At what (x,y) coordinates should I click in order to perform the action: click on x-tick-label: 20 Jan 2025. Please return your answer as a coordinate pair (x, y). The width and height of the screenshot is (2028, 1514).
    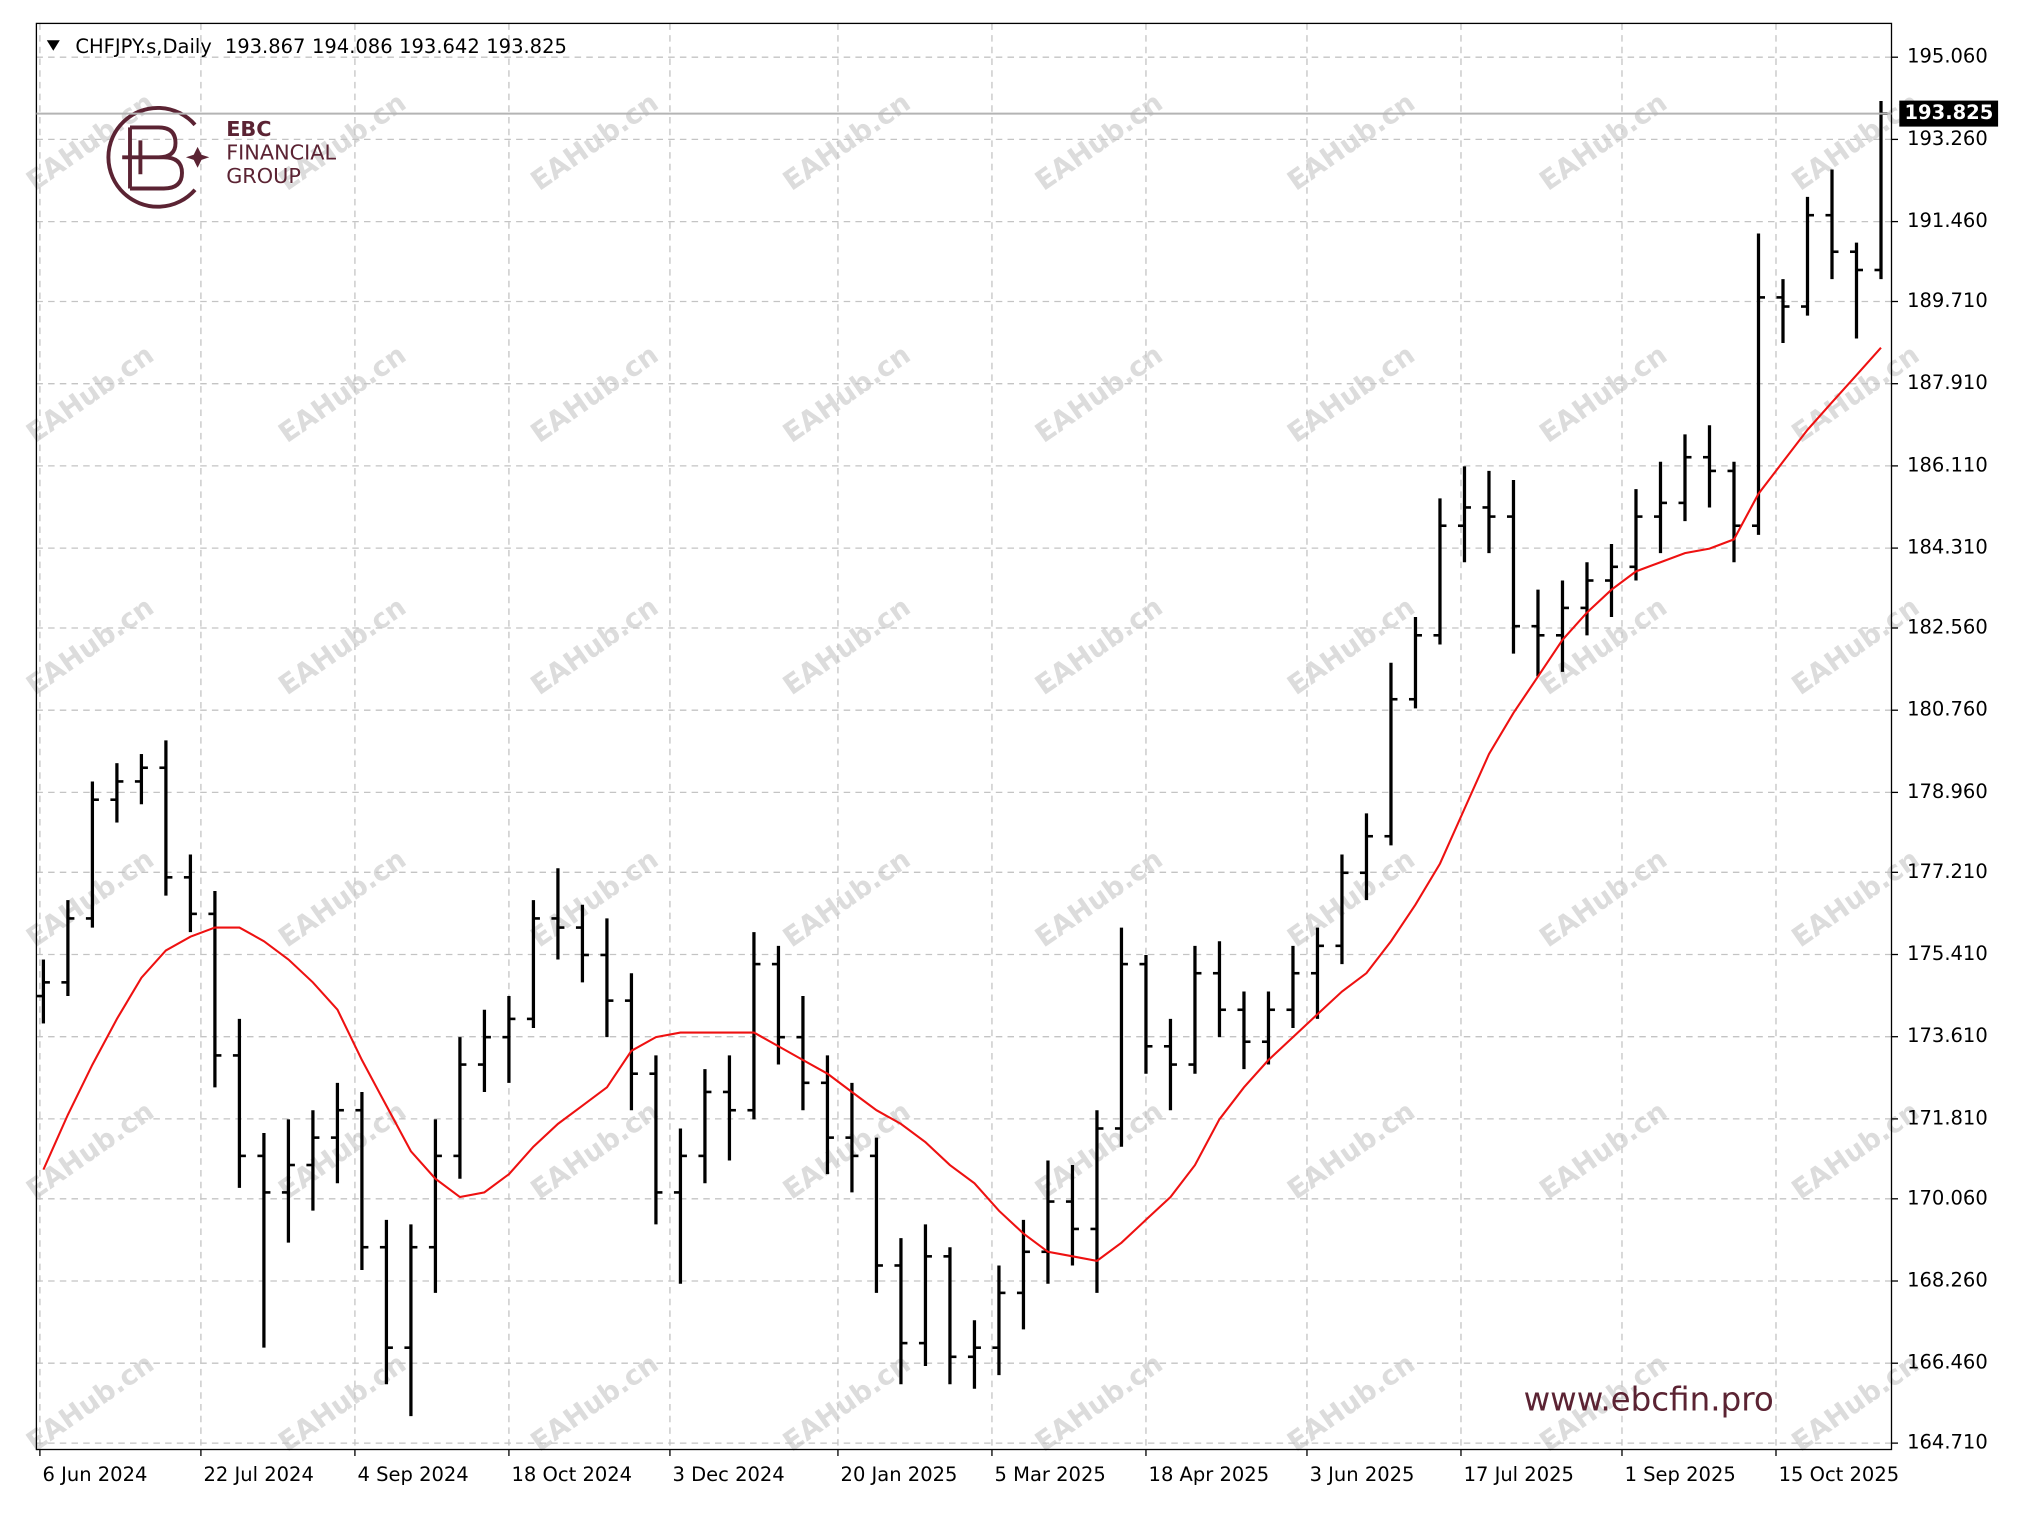
    Looking at the image, I should click on (899, 1474).